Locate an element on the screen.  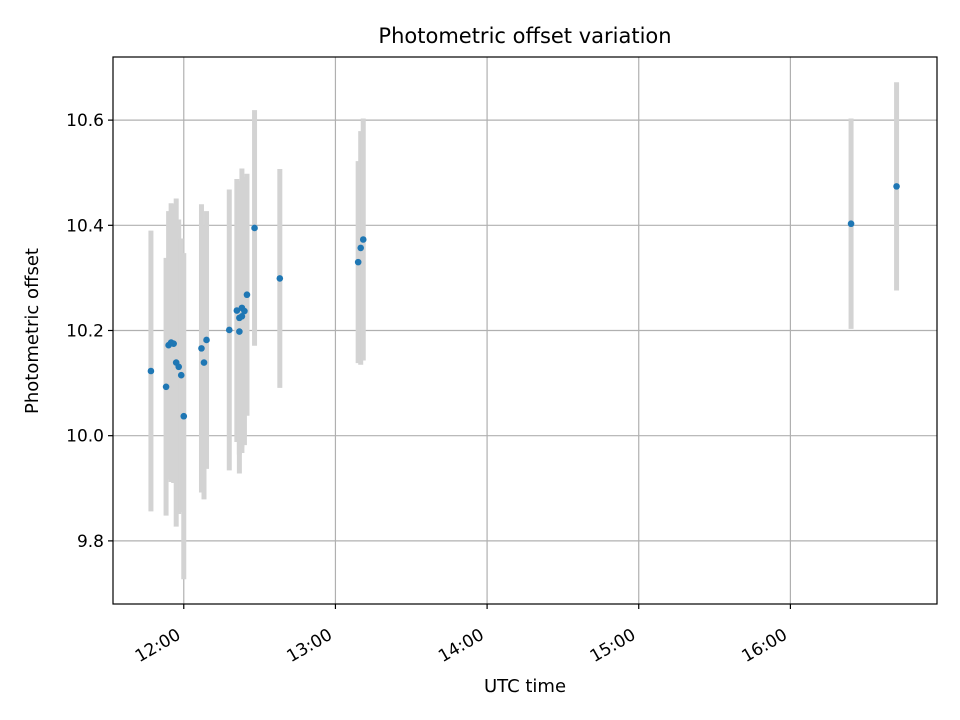
y-tick-label: 10.2 is located at coordinates (85, 332).